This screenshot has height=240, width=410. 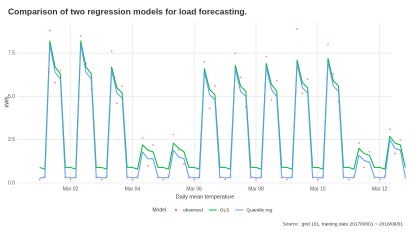 I want to click on x-tick-label: Mar 08, so click(x=256, y=189).